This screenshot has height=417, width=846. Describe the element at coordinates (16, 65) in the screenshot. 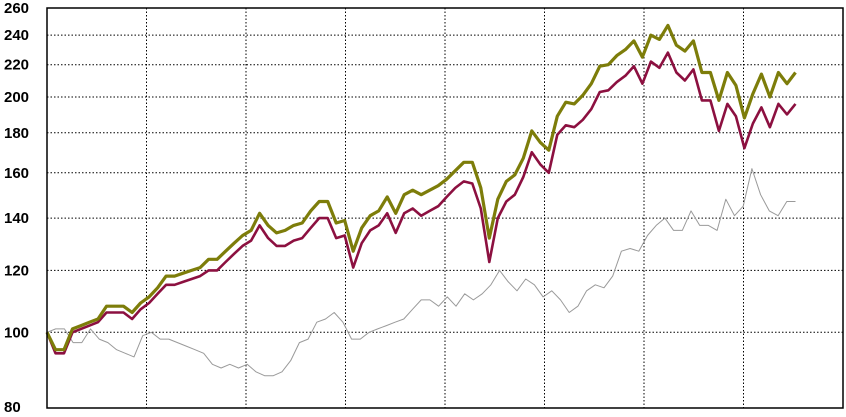

I see `y-tick-label-220: 220` at that location.